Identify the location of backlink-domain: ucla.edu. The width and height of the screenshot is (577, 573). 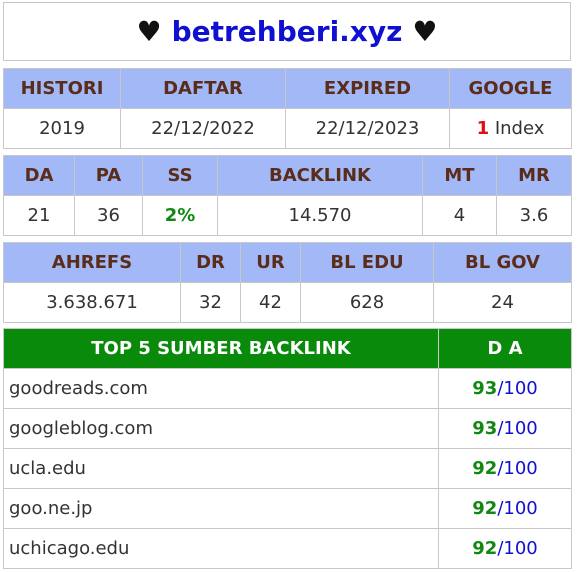
(221, 468).